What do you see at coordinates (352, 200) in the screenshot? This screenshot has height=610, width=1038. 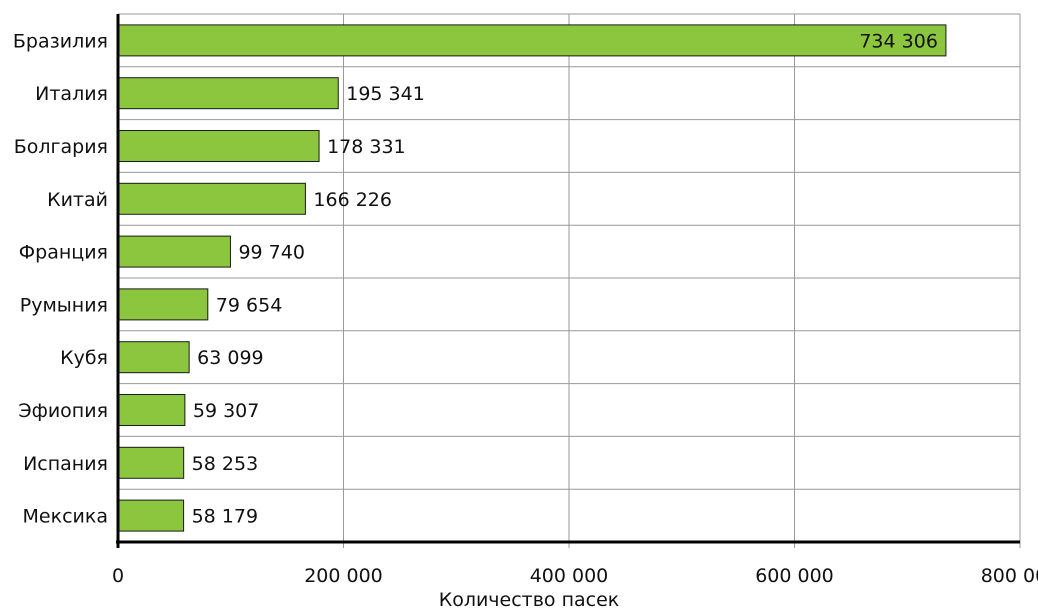 I see `value-label: 166 226` at bounding box center [352, 200].